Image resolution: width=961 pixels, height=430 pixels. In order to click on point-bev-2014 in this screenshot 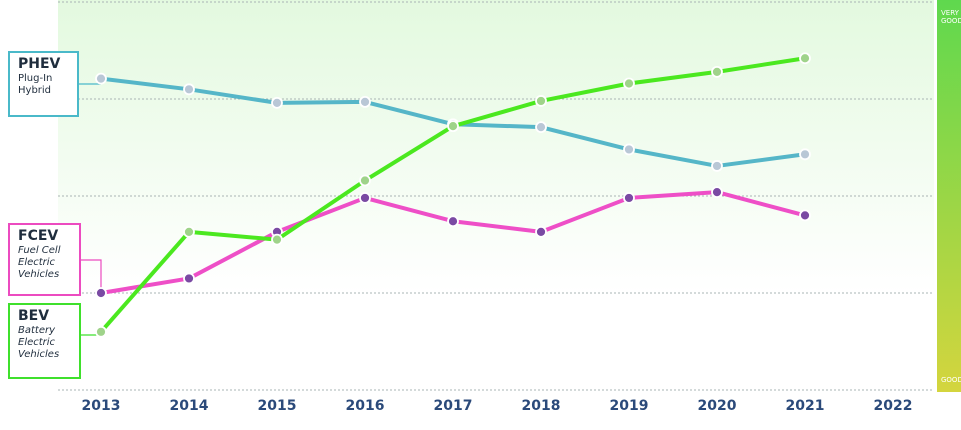, I will do `click(189, 231)`.